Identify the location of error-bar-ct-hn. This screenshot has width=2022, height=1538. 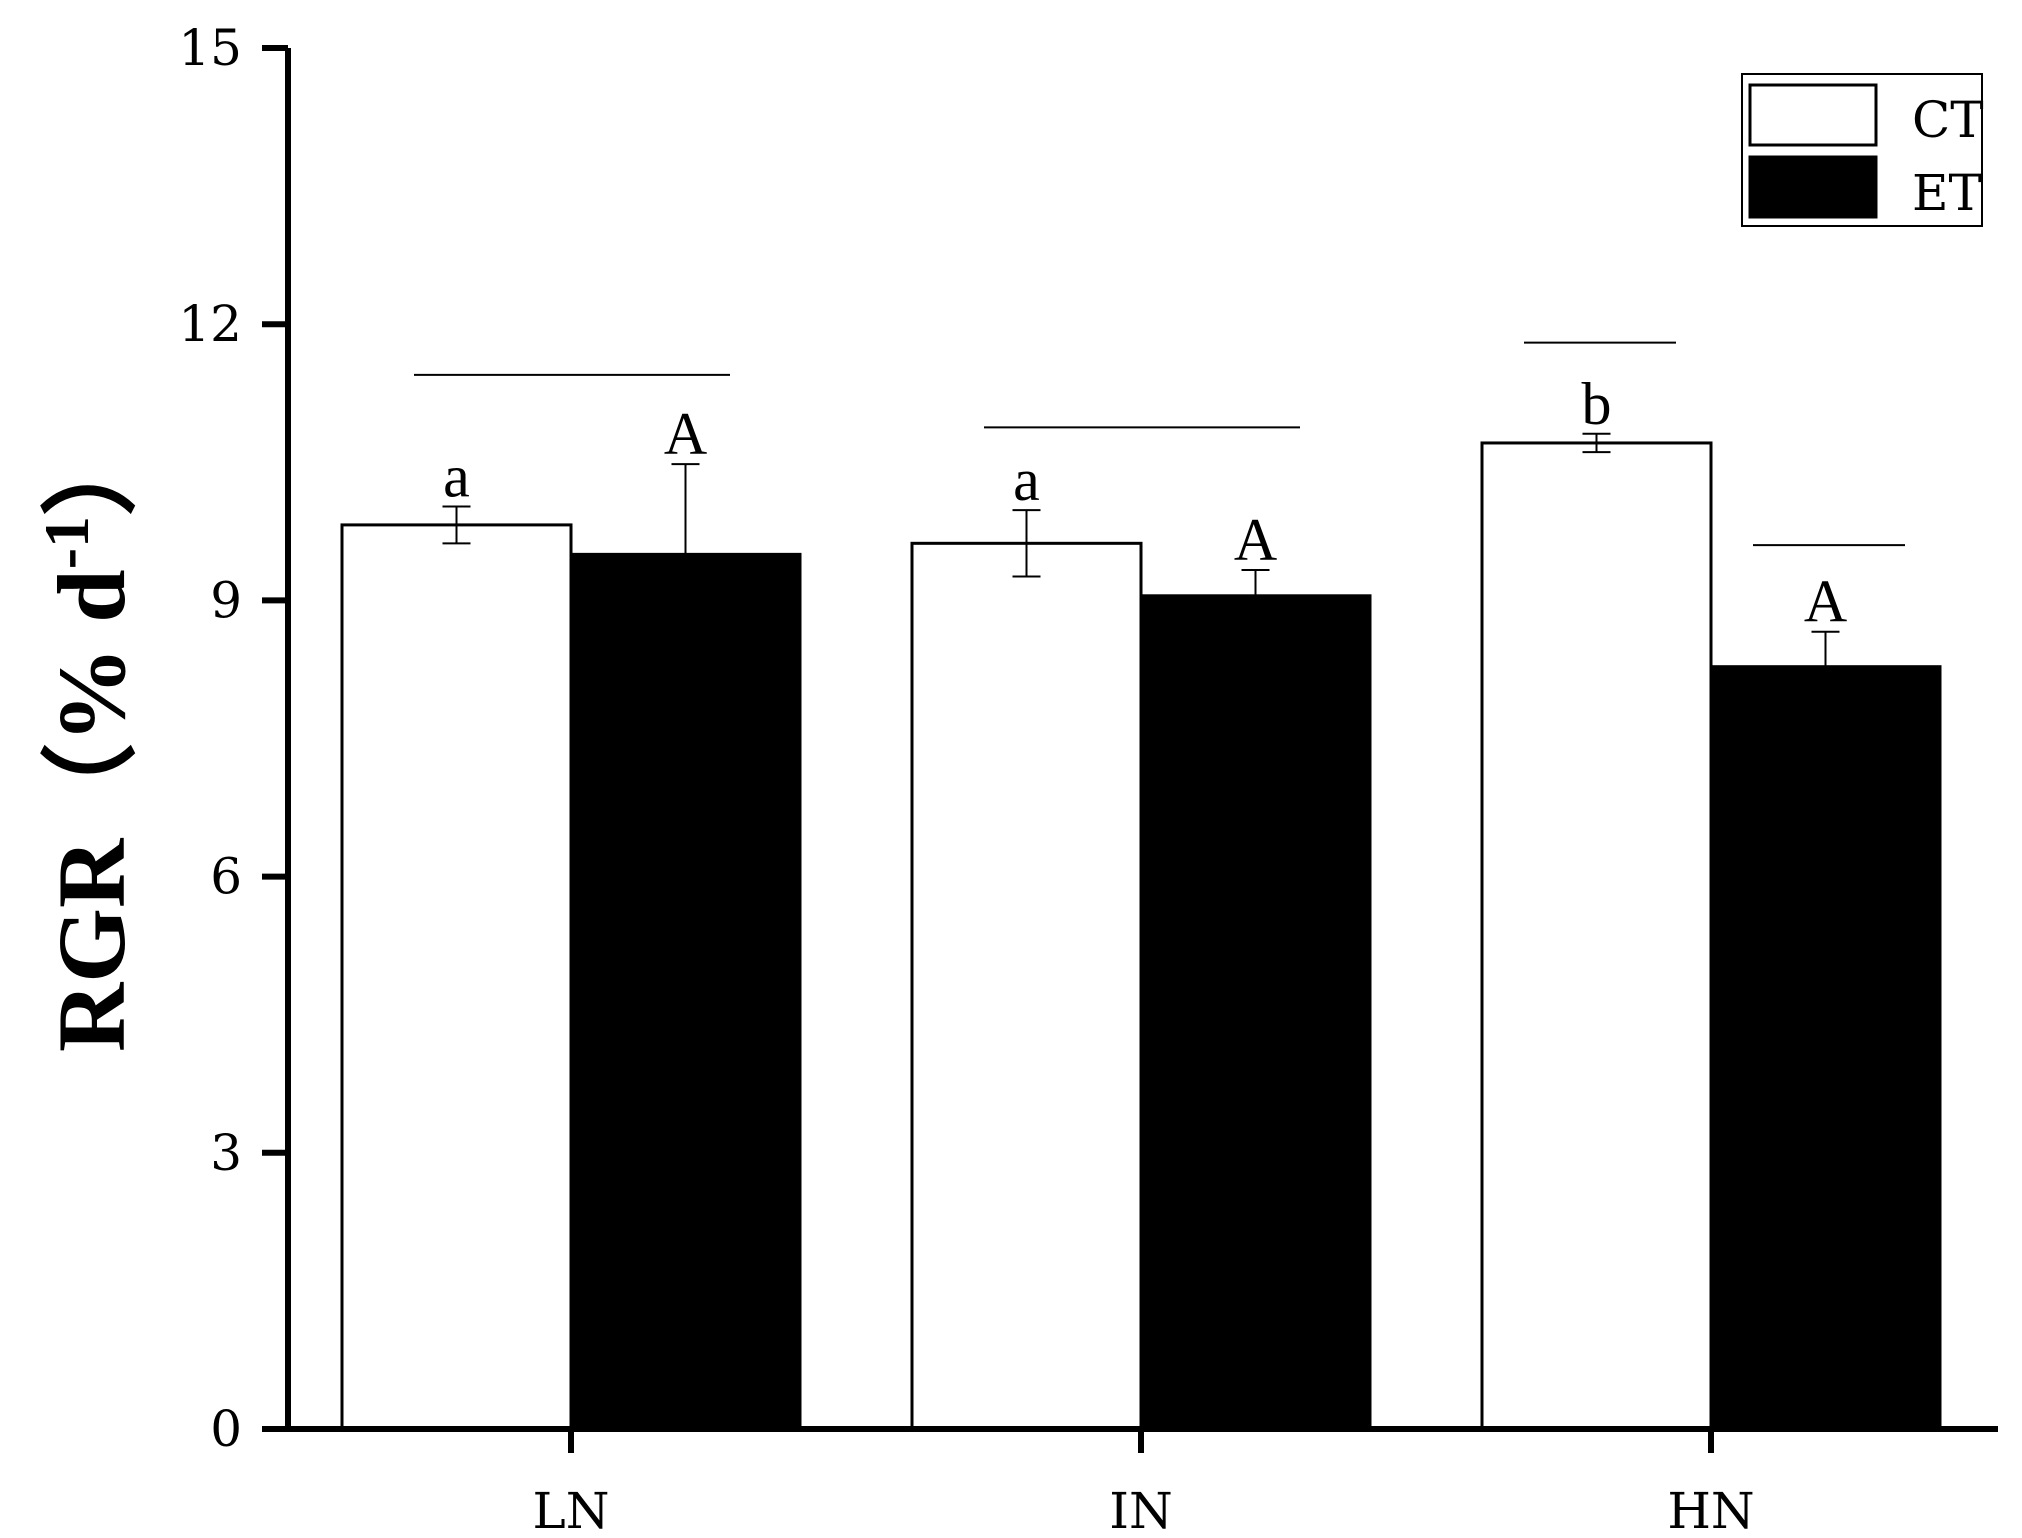
(1596, 443).